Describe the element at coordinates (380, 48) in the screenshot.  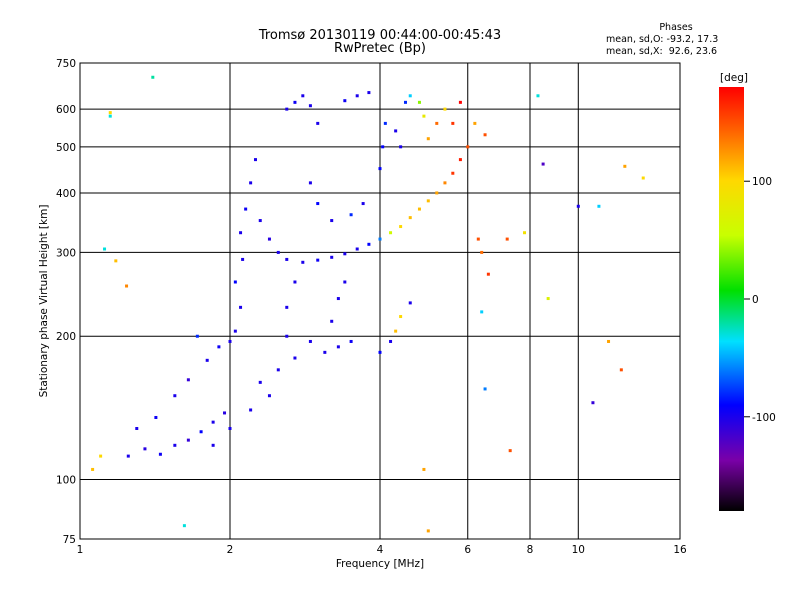
I see `chart-subtitle: RwPretec (Bp)` at that location.